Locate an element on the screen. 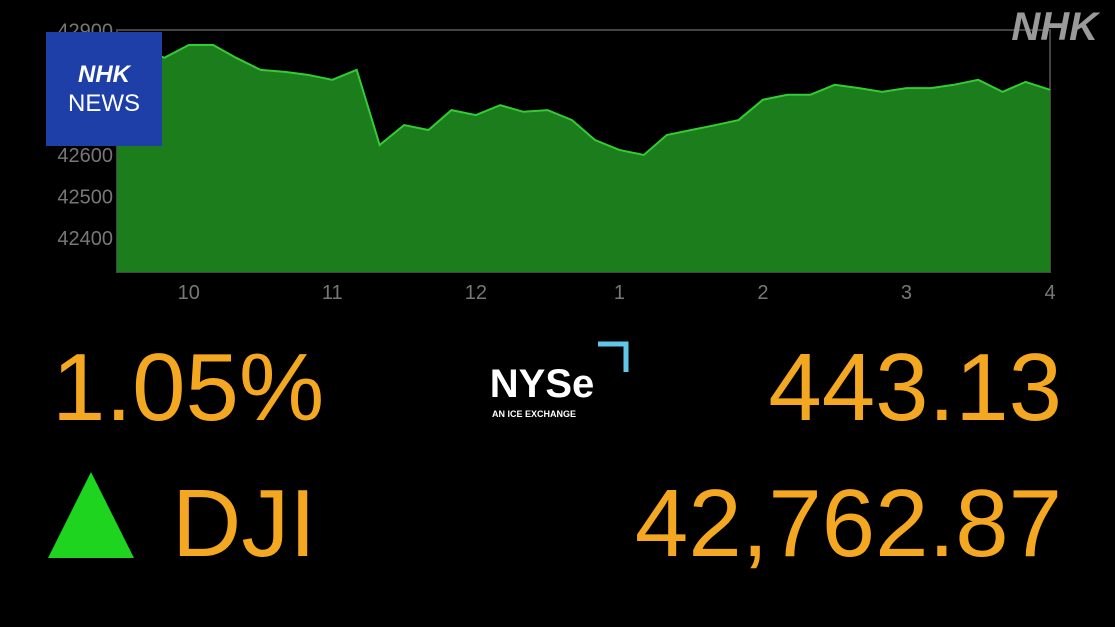 The height and width of the screenshot is (627, 1115). y-tick-label: 42600 is located at coordinates (85, 156).